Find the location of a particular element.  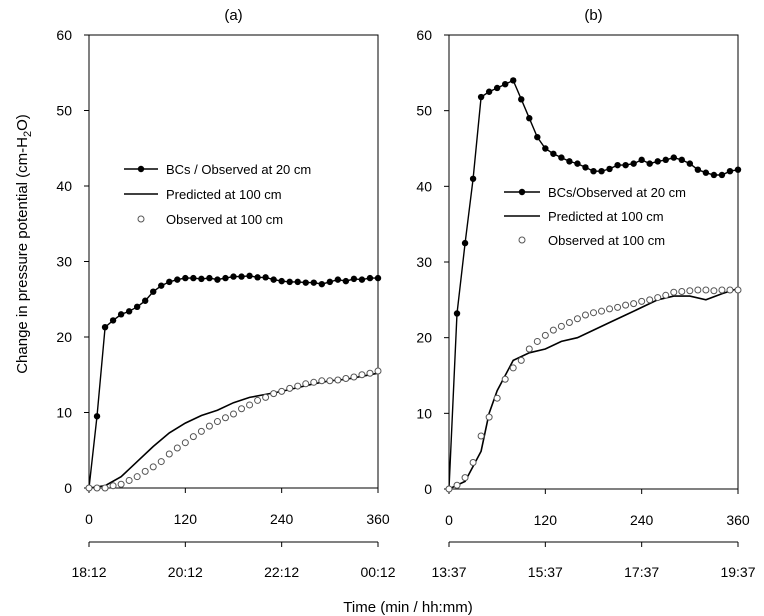

x-tick-label-b-2: 240 is located at coordinates (642, 520).